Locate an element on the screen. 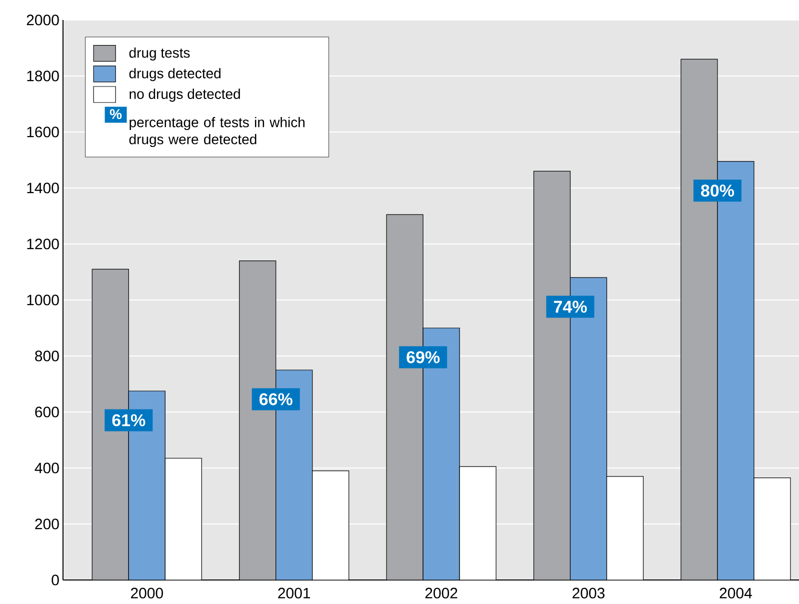 This screenshot has width=799, height=604. y-tick-label: 400 is located at coordinates (46, 468).